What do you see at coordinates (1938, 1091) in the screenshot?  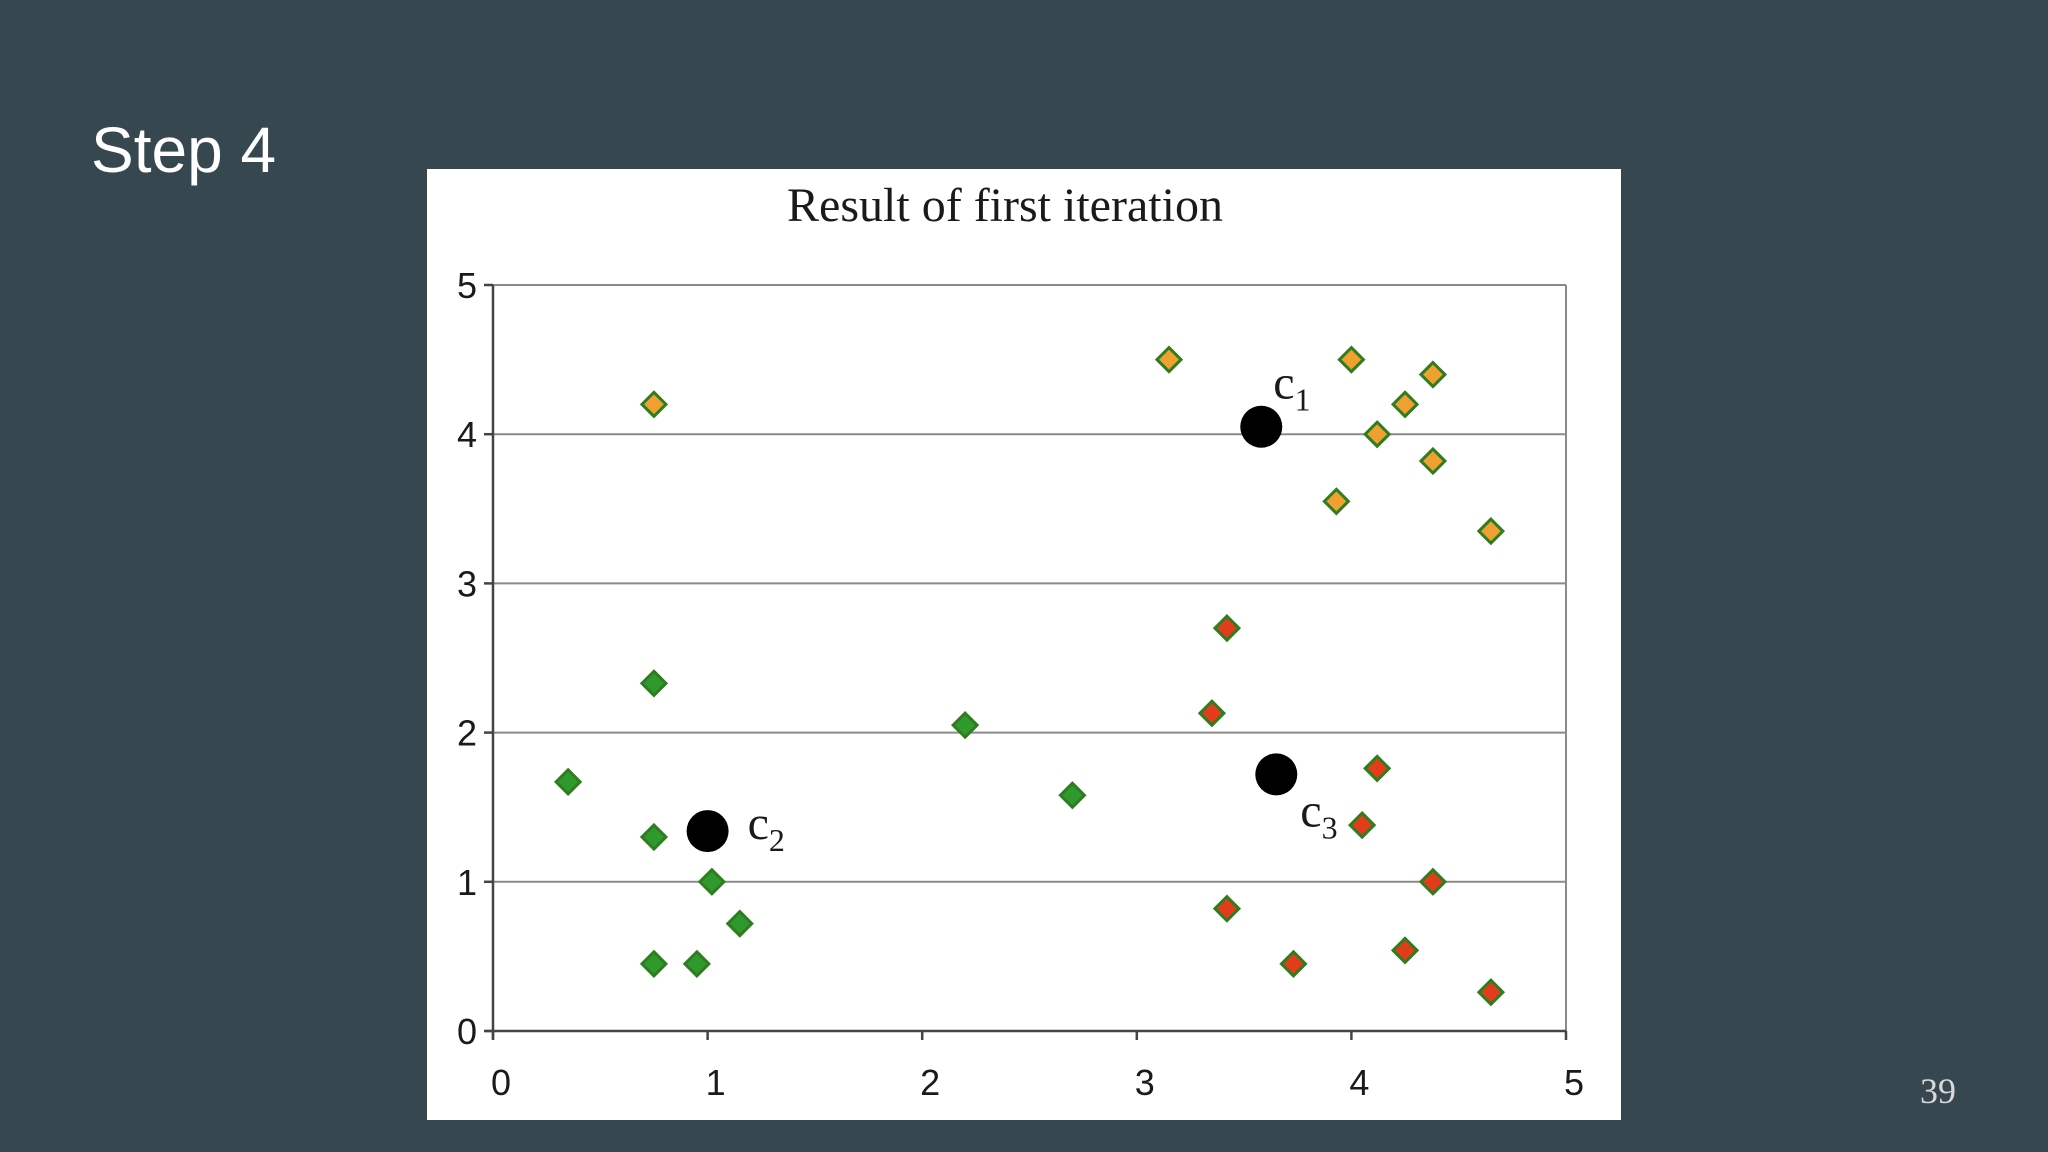 I see `page-number: 39` at bounding box center [1938, 1091].